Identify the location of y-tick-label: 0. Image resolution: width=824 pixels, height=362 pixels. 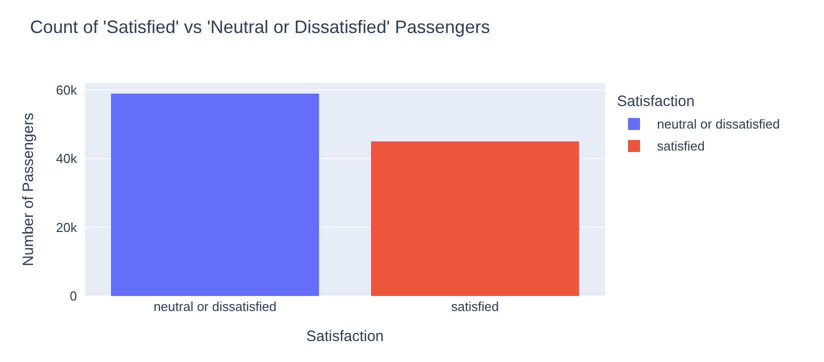
(73, 296).